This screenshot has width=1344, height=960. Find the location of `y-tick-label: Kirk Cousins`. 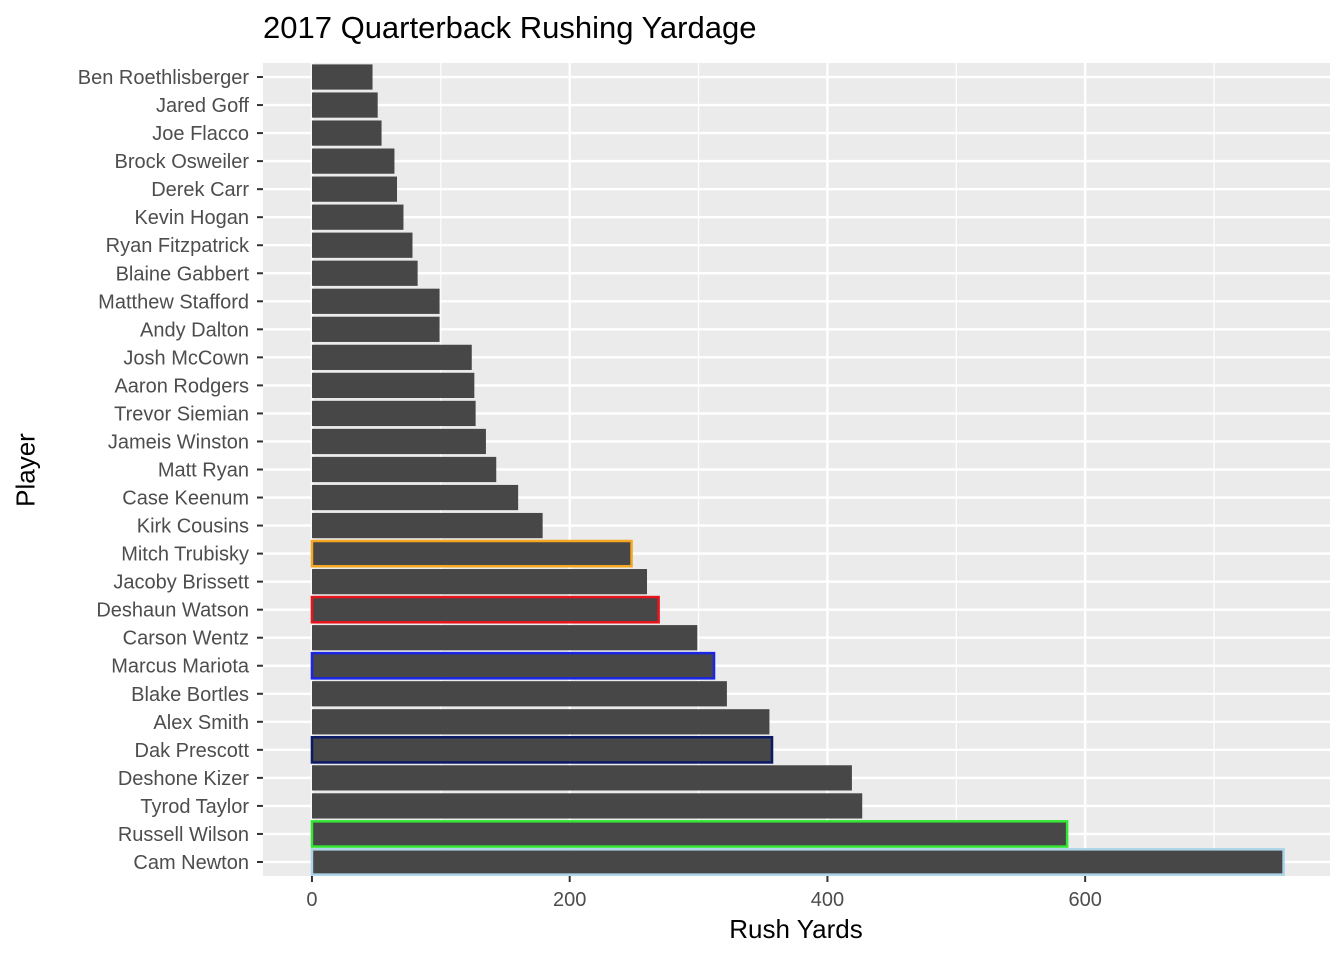

y-tick-label: Kirk Cousins is located at coordinates (193, 527).